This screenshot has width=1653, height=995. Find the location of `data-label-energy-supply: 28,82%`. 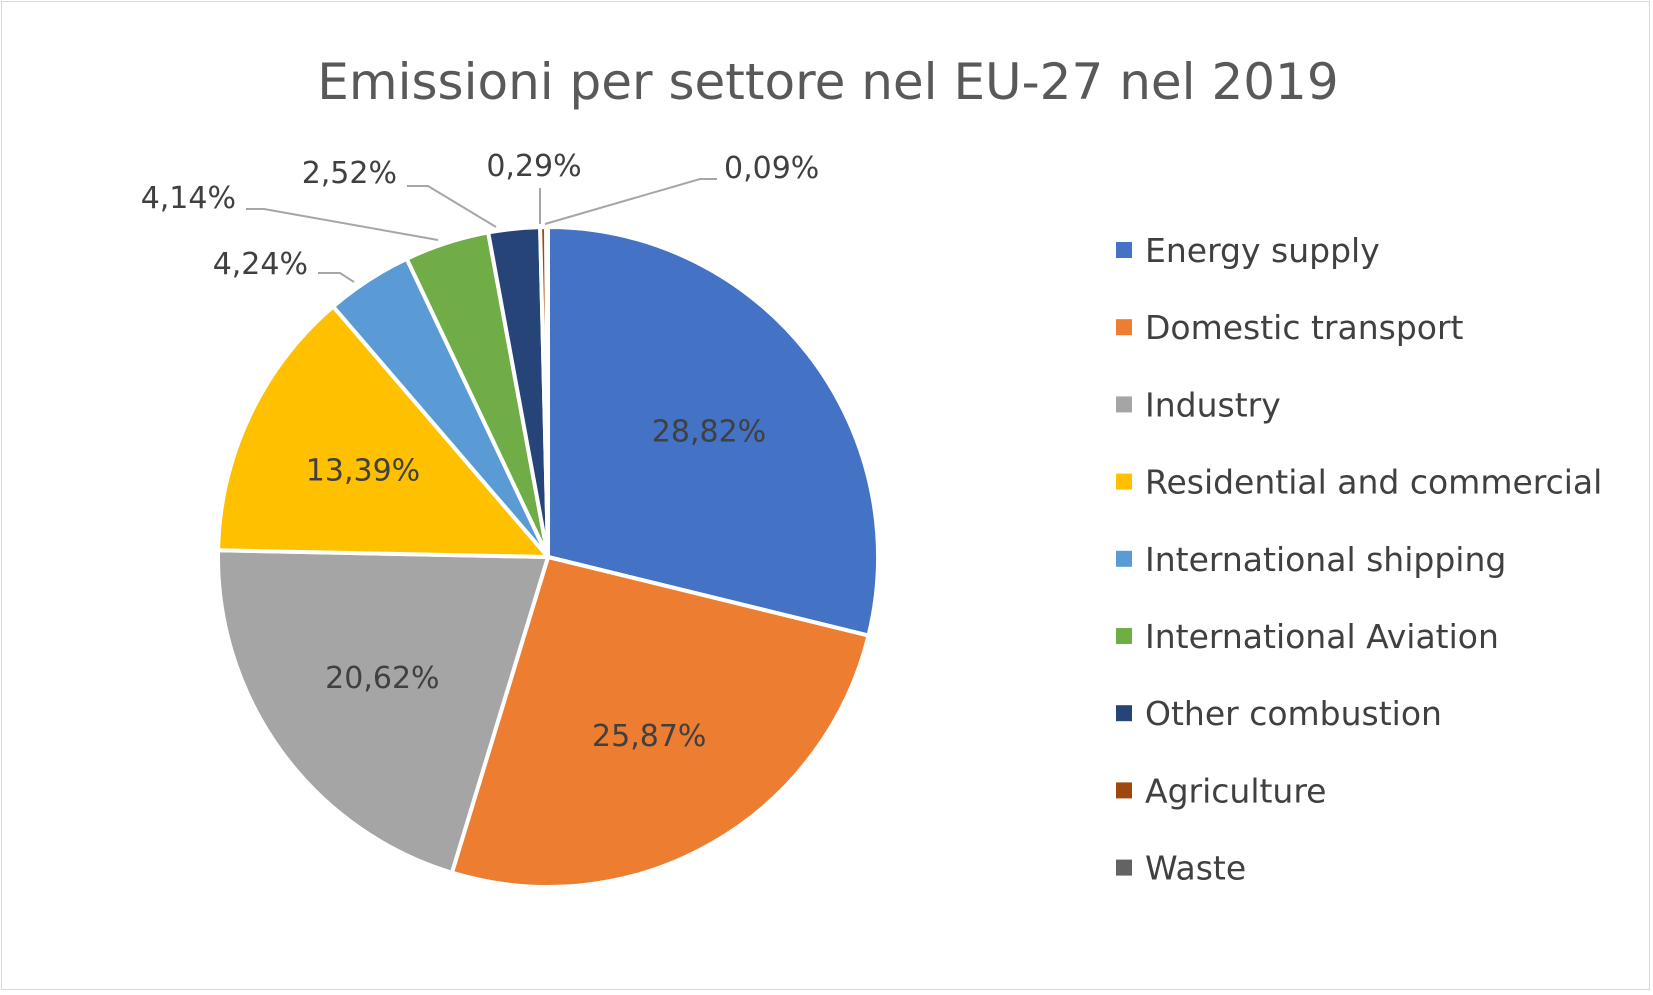

data-label-energy-supply: 28,82% is located at coordinates (709, 432).